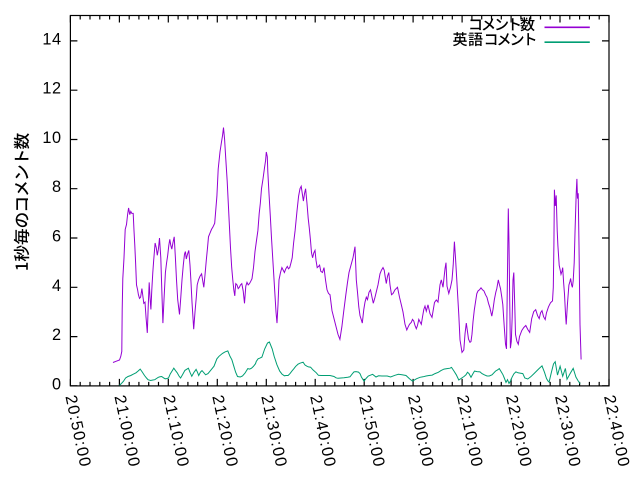 The height and width of the screenshot is (480, 640). What do you see at coordinates (57, 335) in the screenshot?
I see `svg-text: 2` at bounding box center [57, 335].